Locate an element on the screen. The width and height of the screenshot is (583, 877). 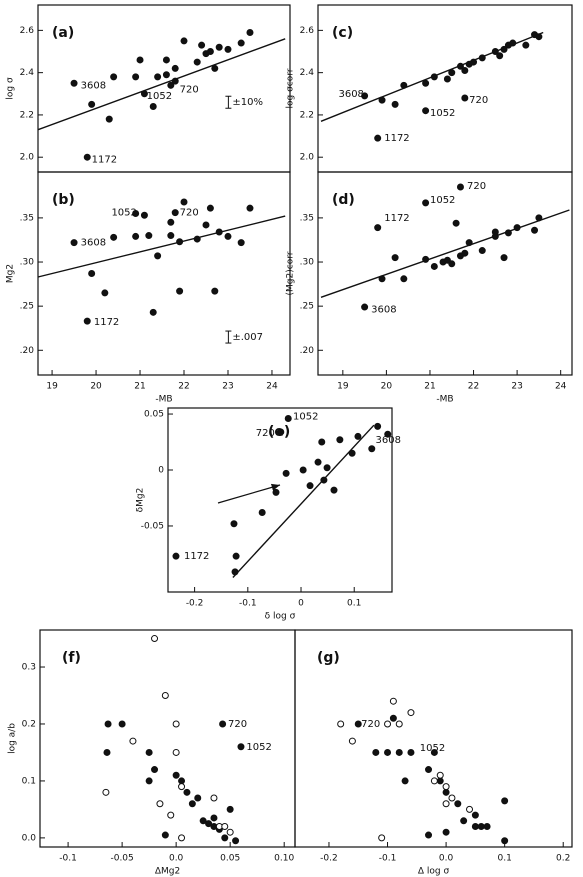
y-tick-label: 0.1 is located at coordinates (29, 781).